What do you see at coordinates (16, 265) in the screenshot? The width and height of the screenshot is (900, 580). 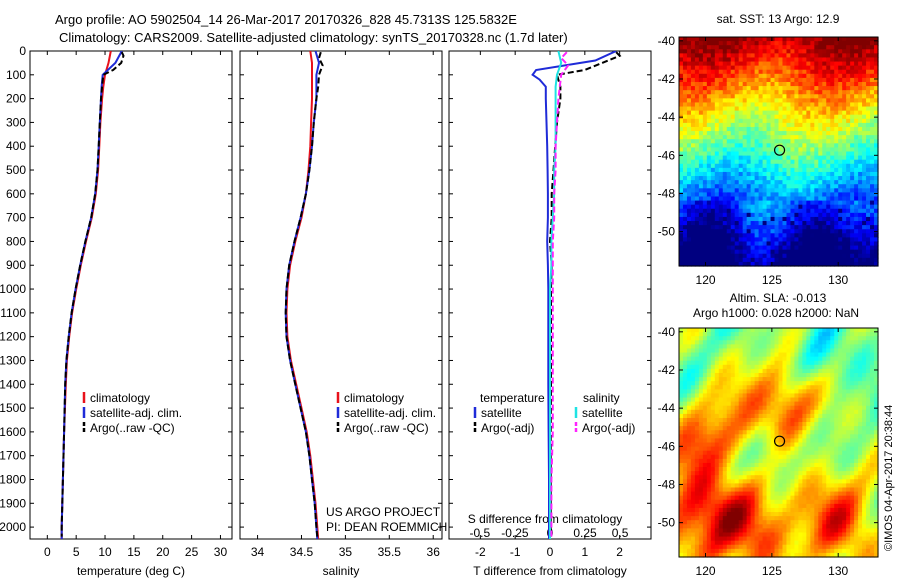 I see `depth-tick-label: 900` at bounding box center [16, 265].